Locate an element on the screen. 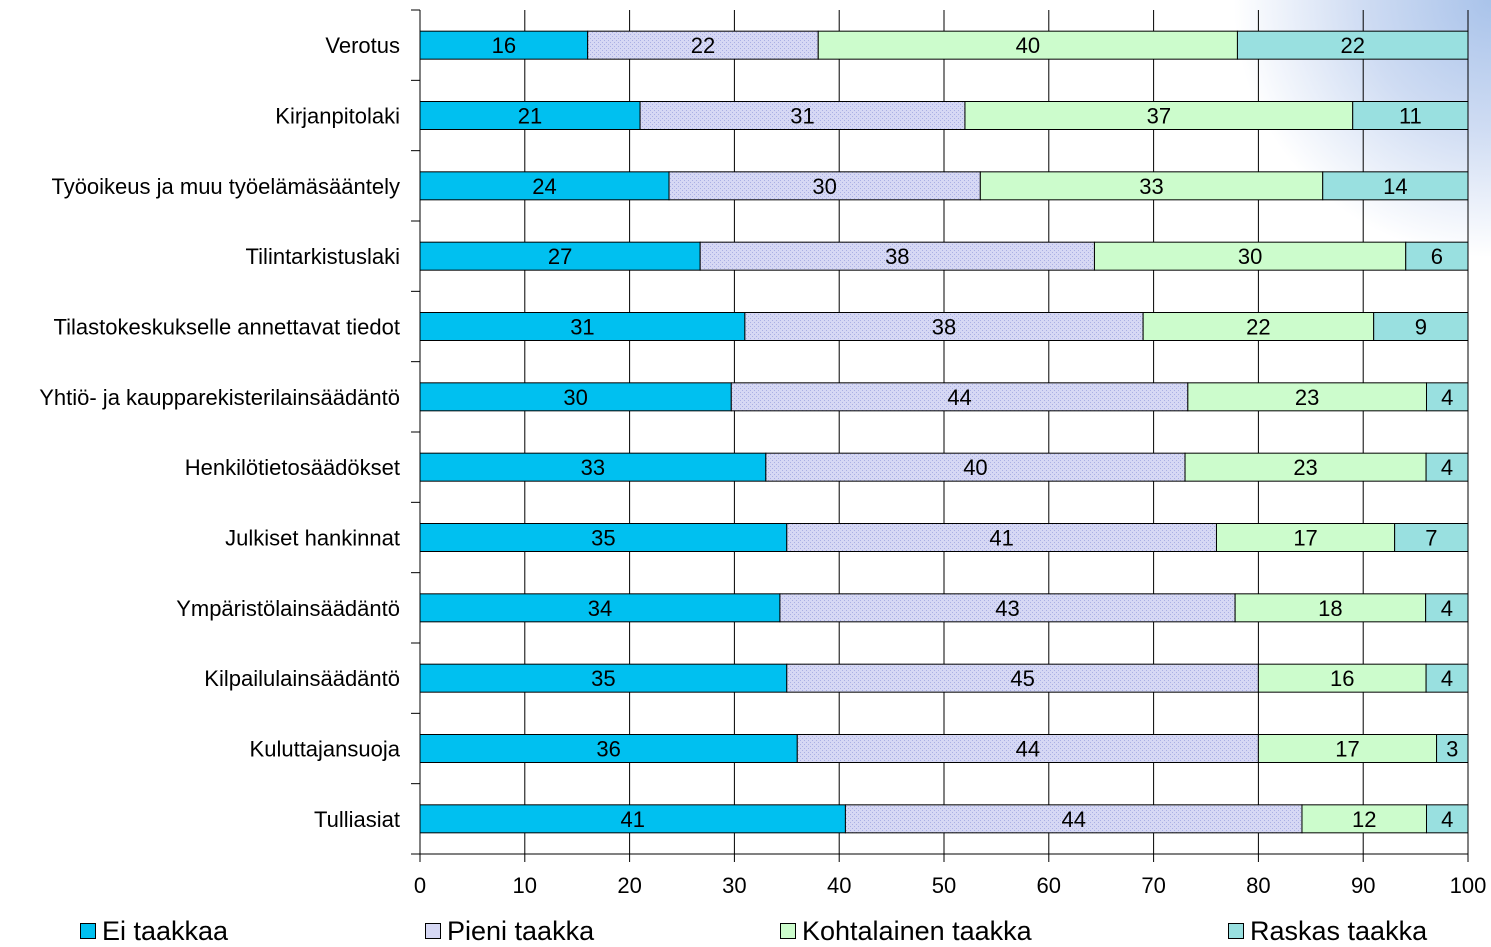  category-label: Ympäristölainsäädäntö is located at coordinates (288, 608).